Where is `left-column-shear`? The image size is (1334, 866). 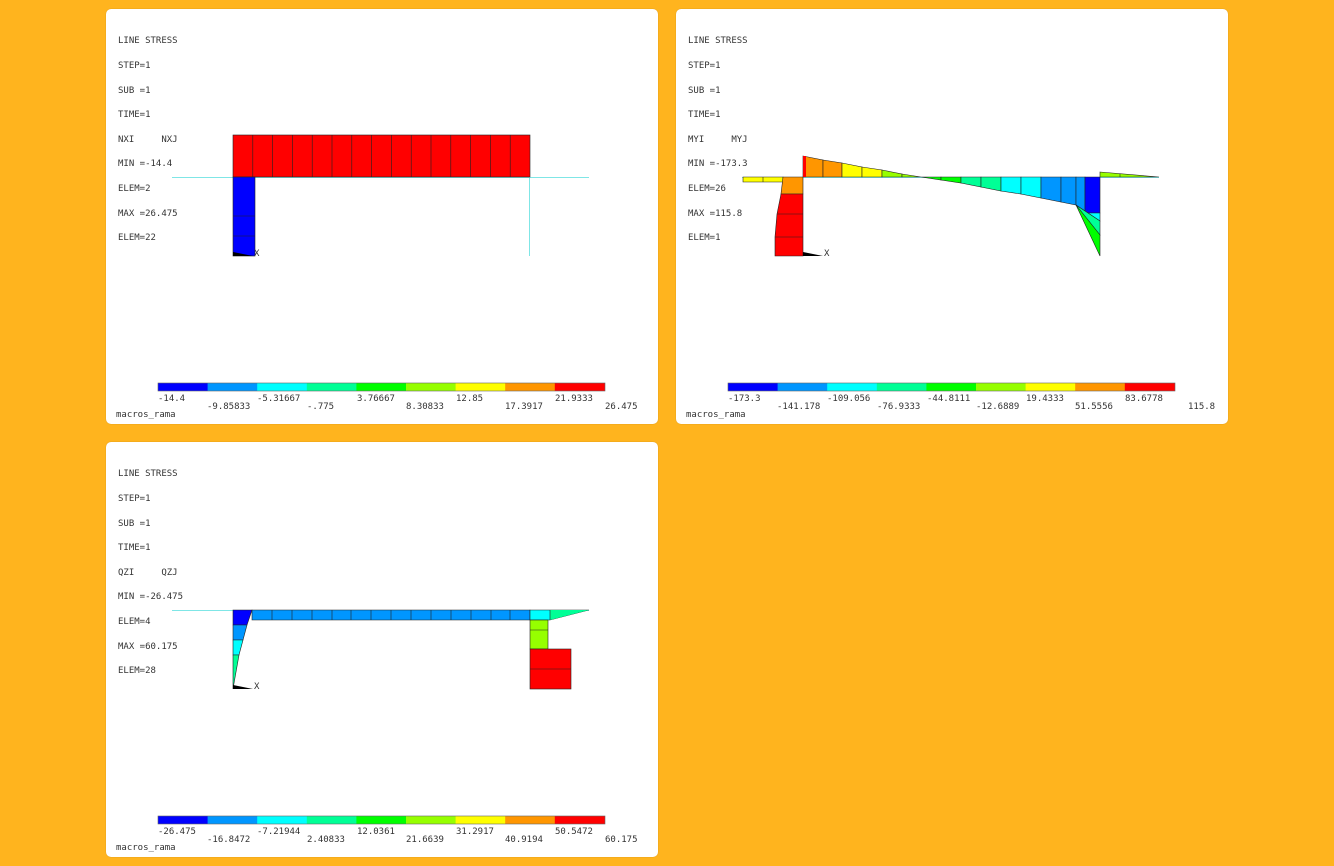
left-column-shear is located at coordinates (242, 649).